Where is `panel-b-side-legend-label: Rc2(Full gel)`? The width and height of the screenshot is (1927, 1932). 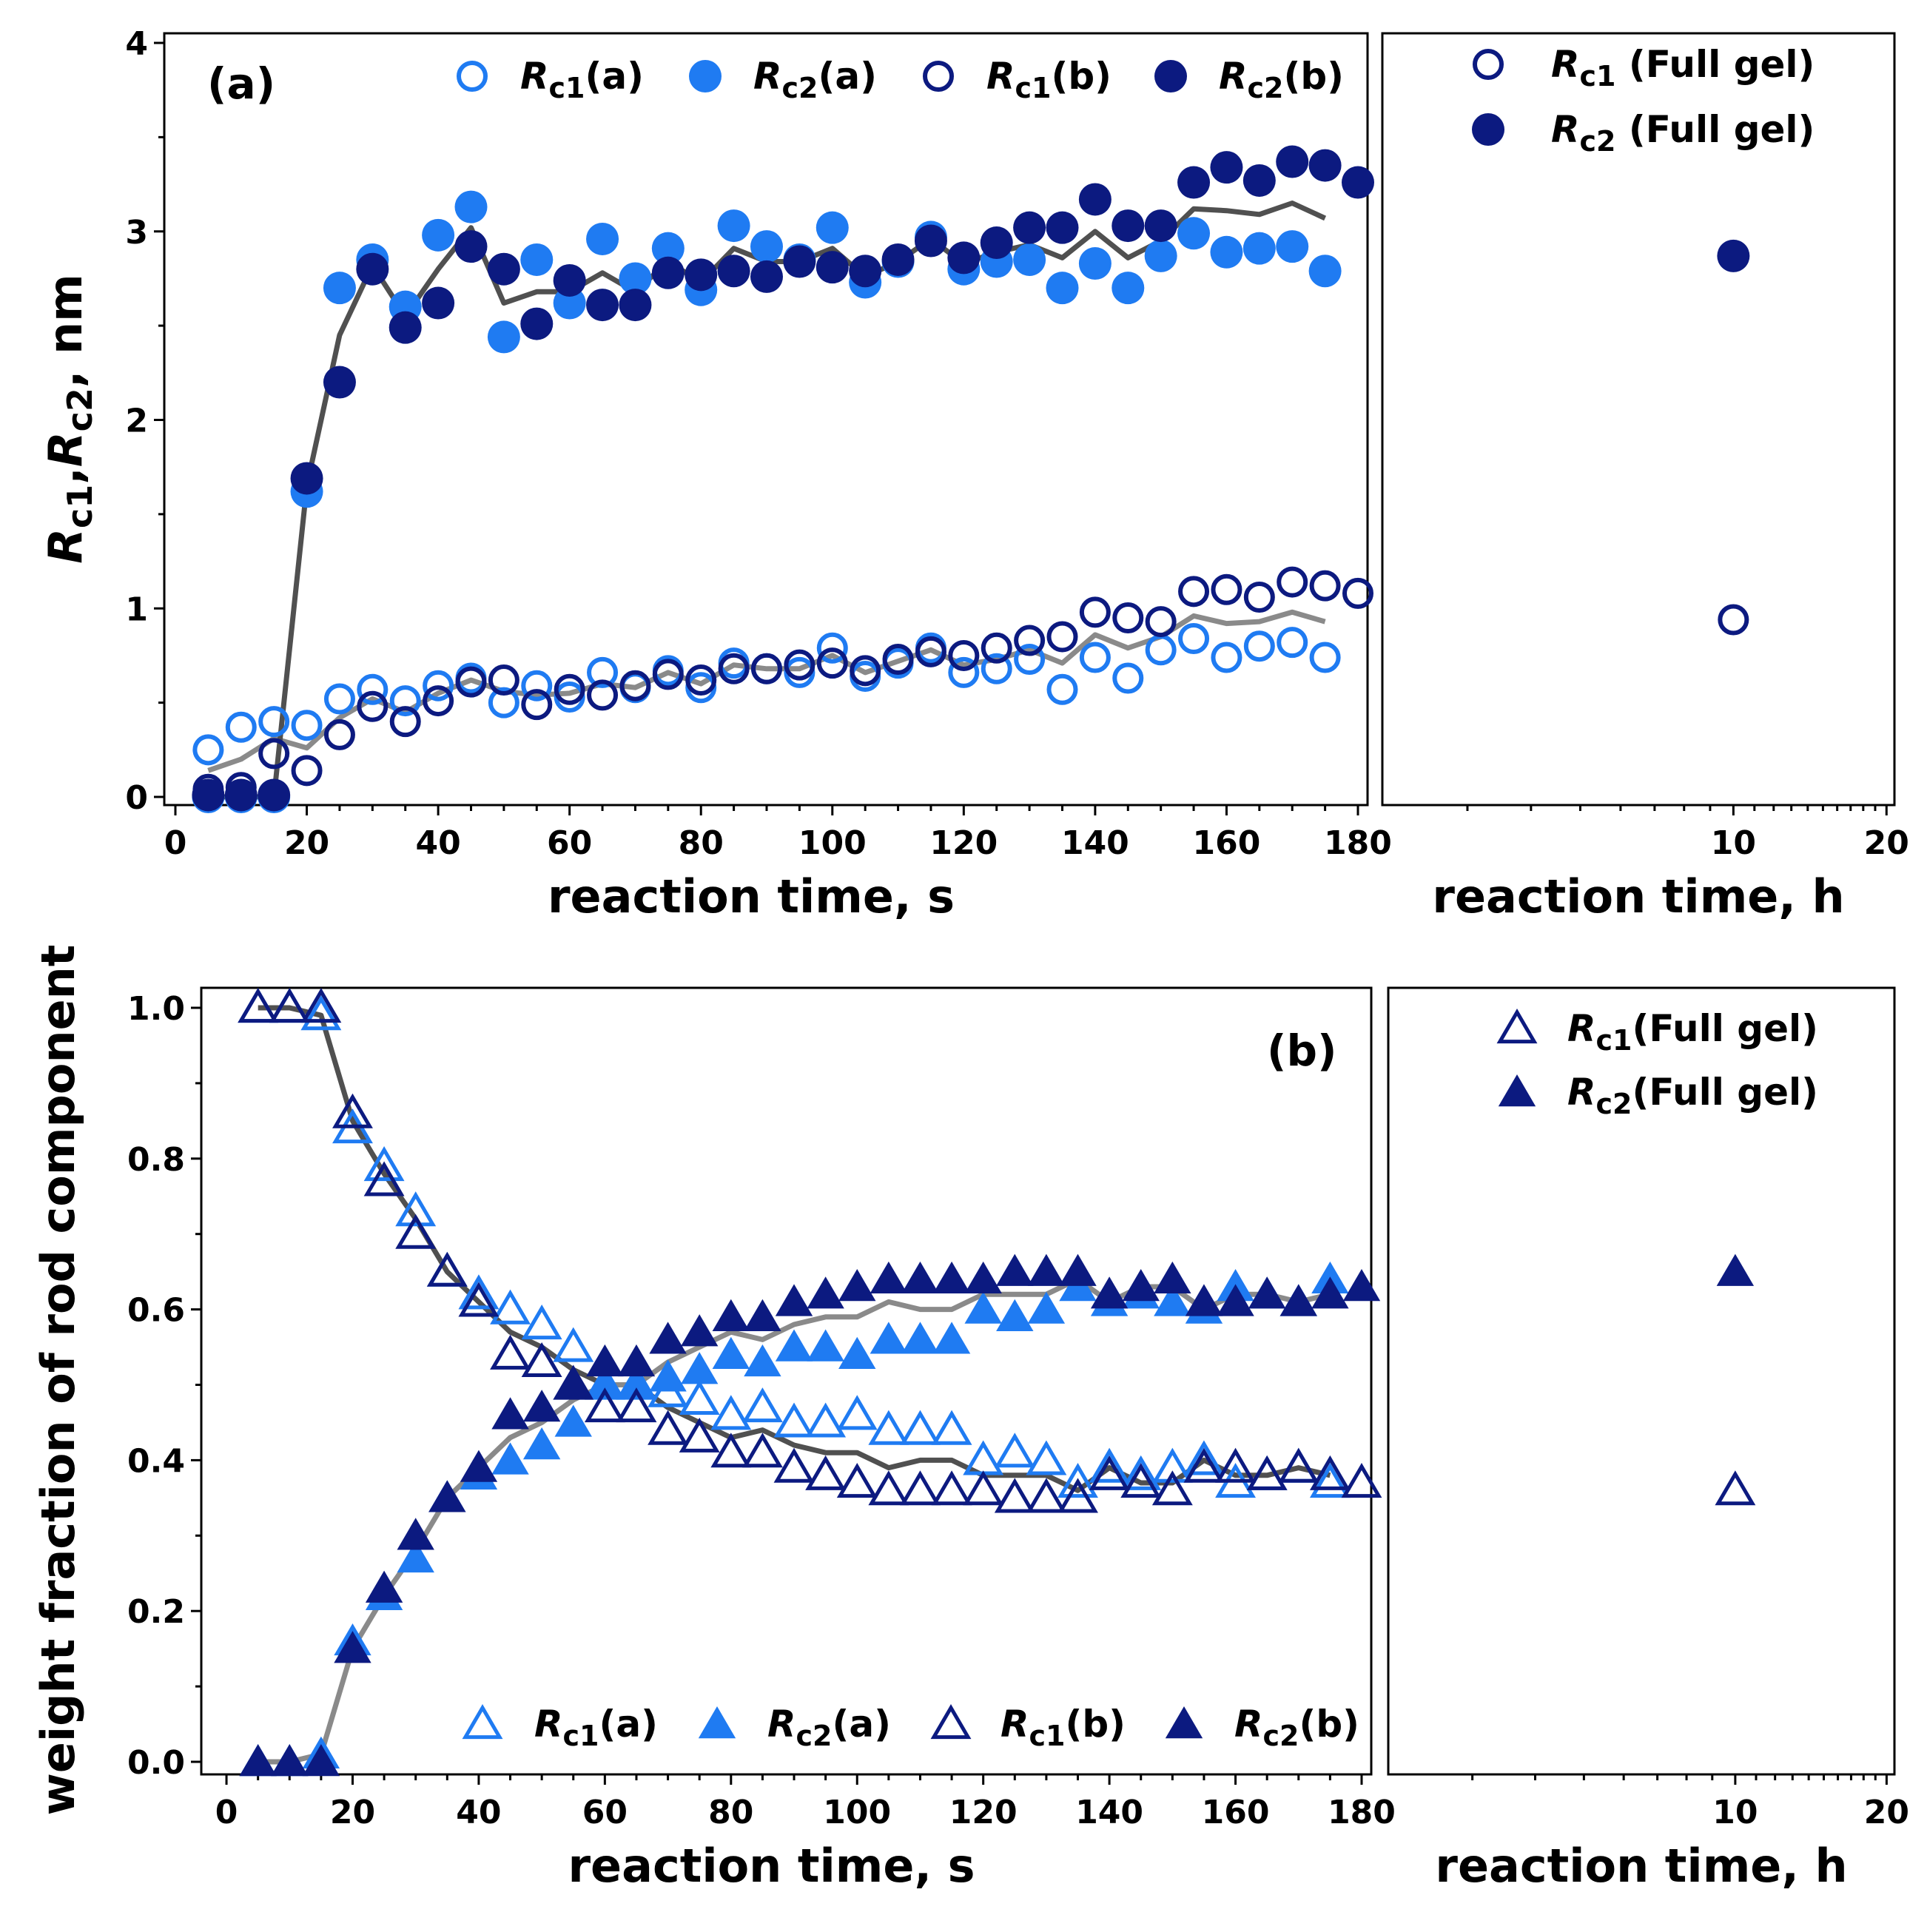
panel-b-side-legend-label: Rc2(Full gel) is located at coordinates (1692, 1095).